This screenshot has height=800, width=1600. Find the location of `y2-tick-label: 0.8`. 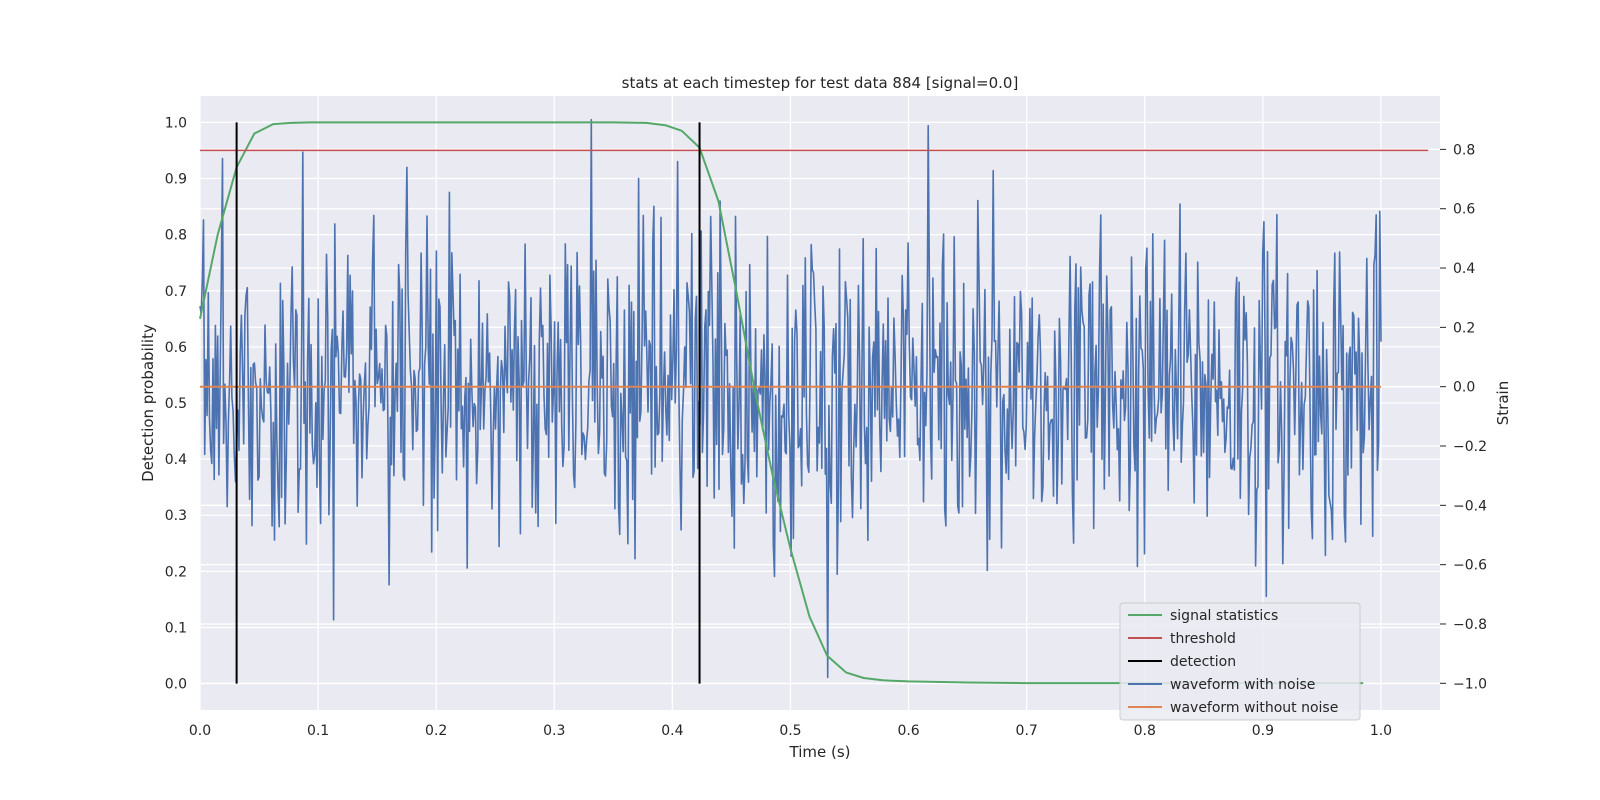

y2-tick-label: 0.8 is located at coordinates (1464, 150).